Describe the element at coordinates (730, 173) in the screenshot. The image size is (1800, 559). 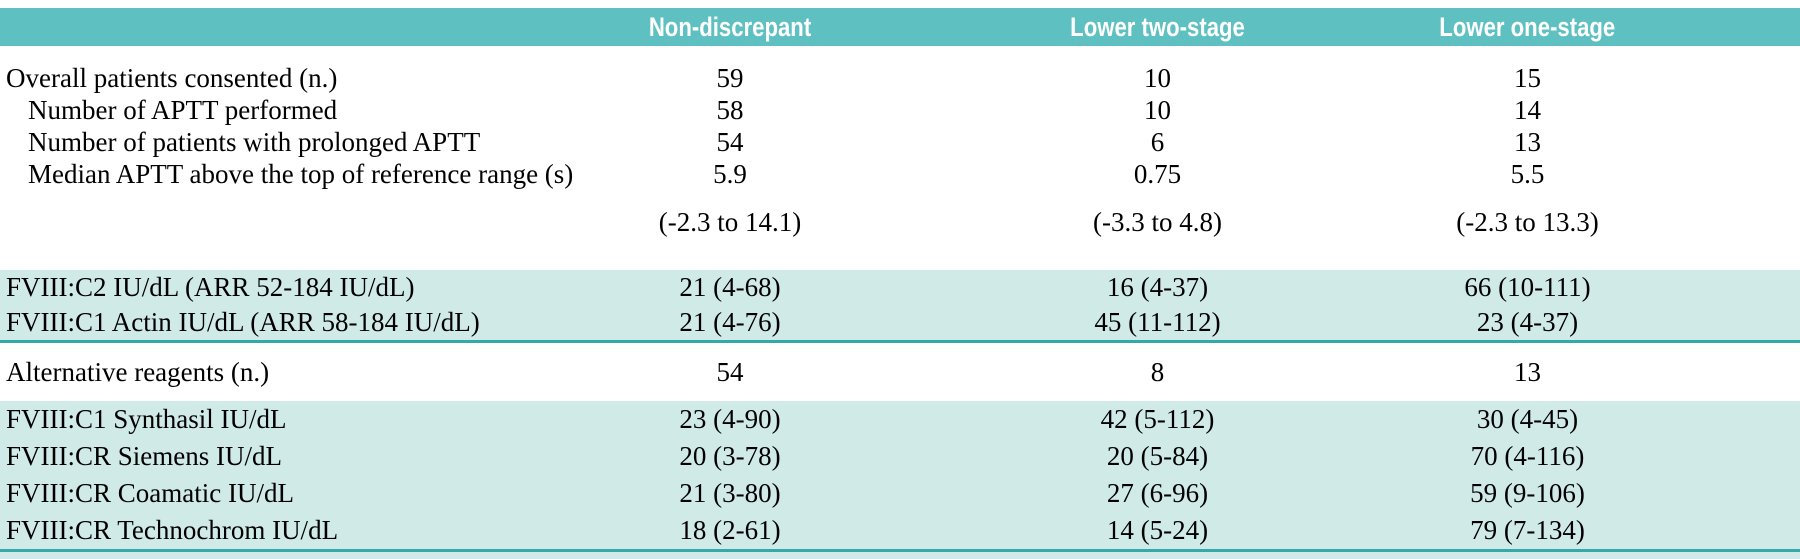
I see `cell-non-discrepant: 5.9` at that location.